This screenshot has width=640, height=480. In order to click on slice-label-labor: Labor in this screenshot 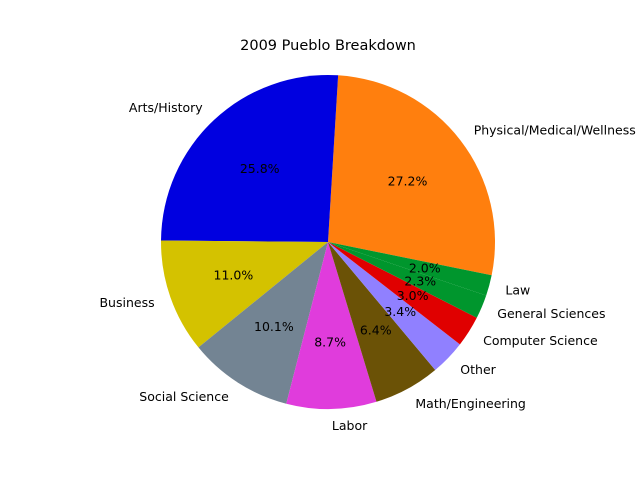, I will do `click(350, 425)`.